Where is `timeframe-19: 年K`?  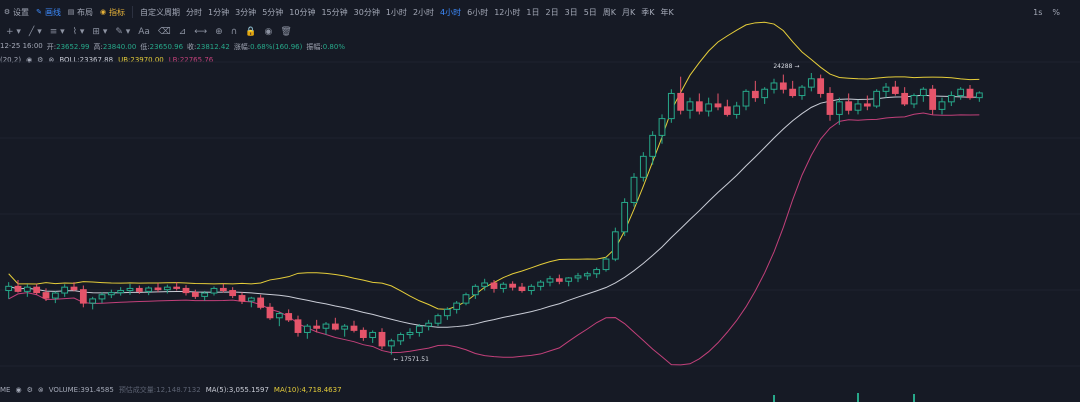
timeframe-19: 年K is located at coordinates (667, 12).